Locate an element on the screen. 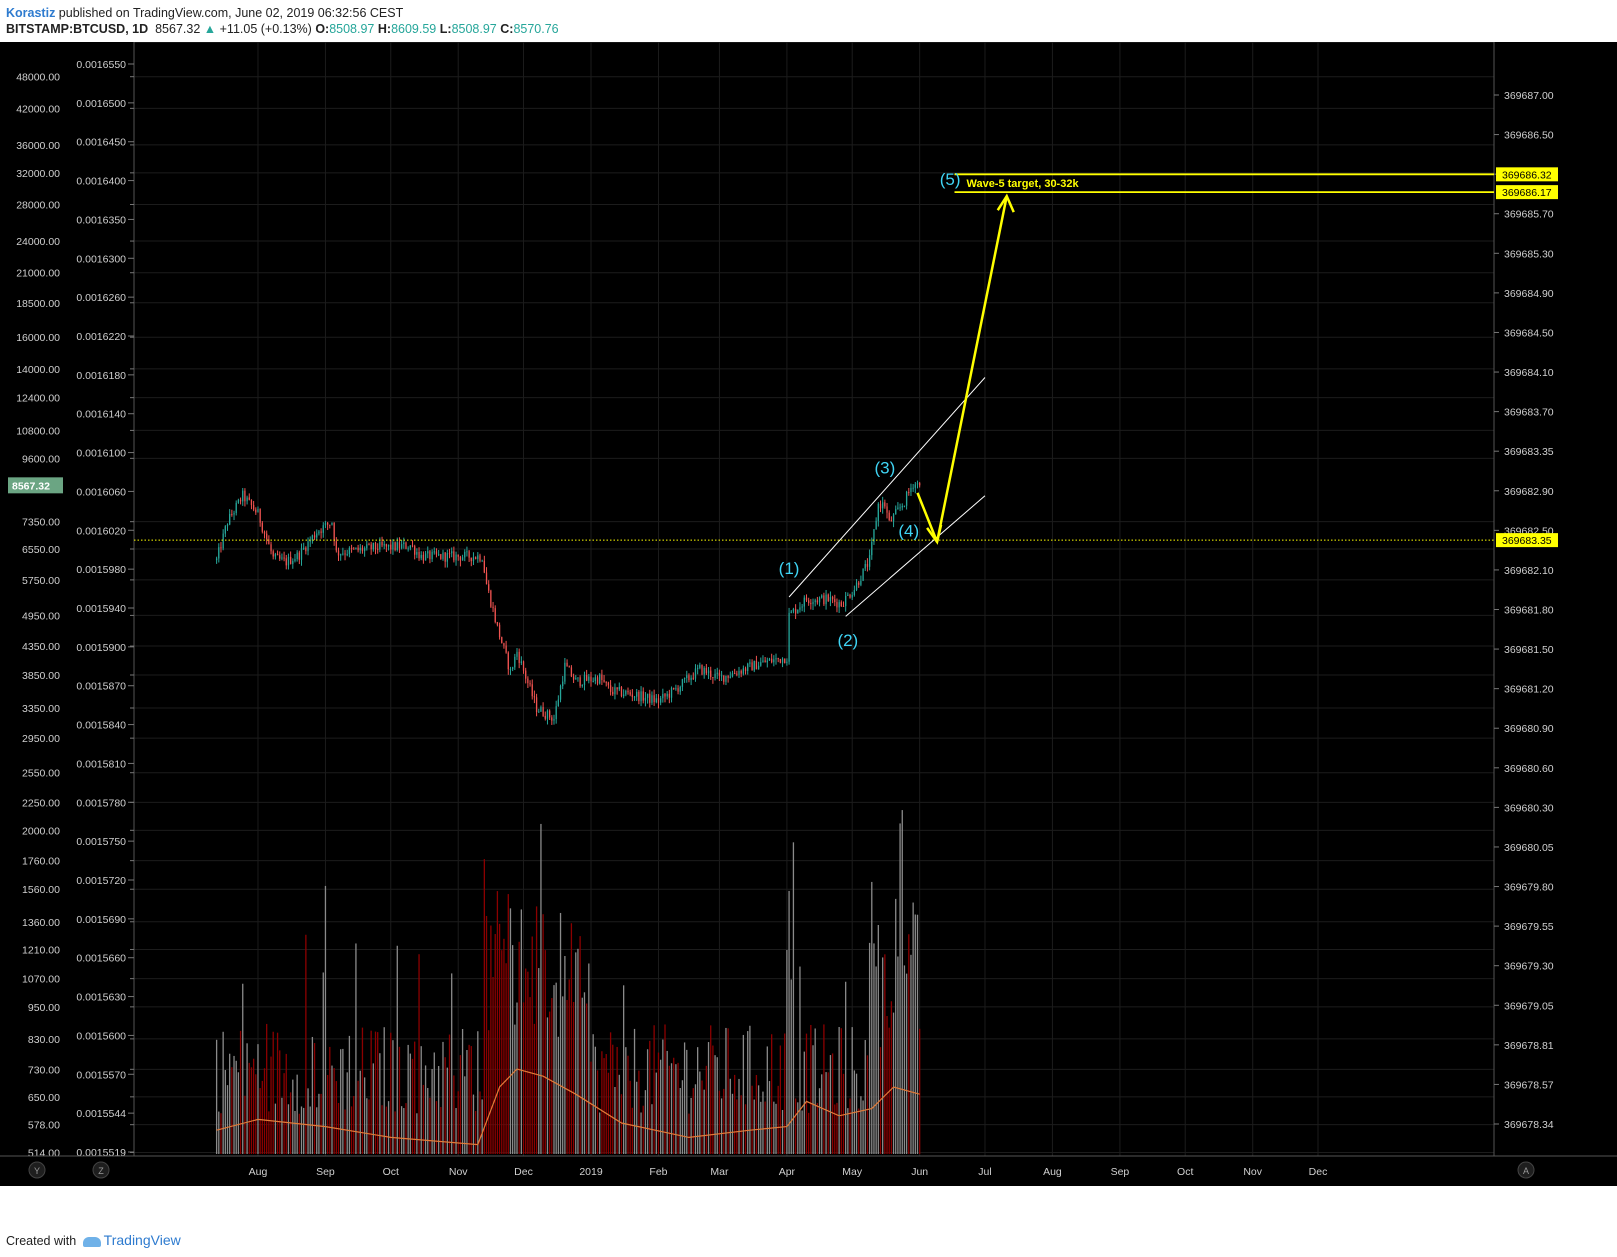  right-axis-label: 369680.30 is located at coordinates (1529, 808).